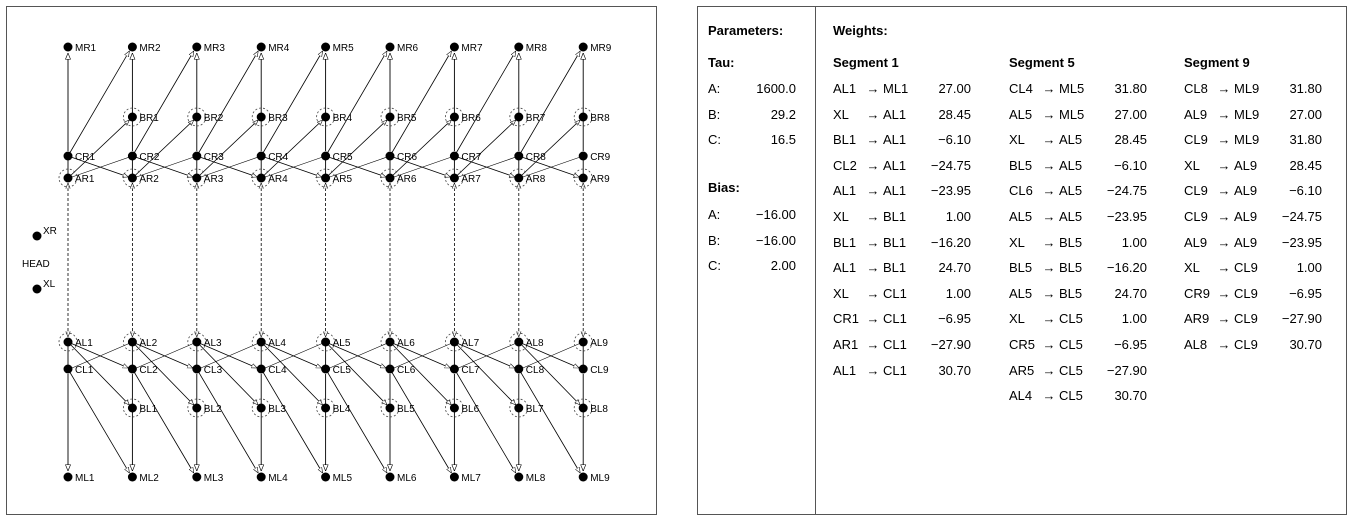 The height and width of the screenshot is (521, 1353). Describe the element at coordinates (1042, 62) in the screenshot. I see `weights-group-title: Segment 5` at that location.